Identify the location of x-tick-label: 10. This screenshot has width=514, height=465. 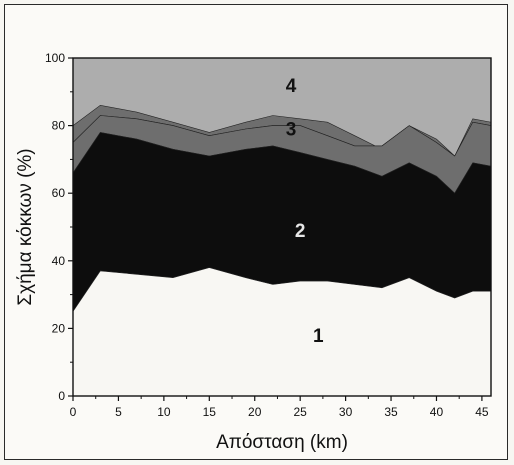
(164, 412).